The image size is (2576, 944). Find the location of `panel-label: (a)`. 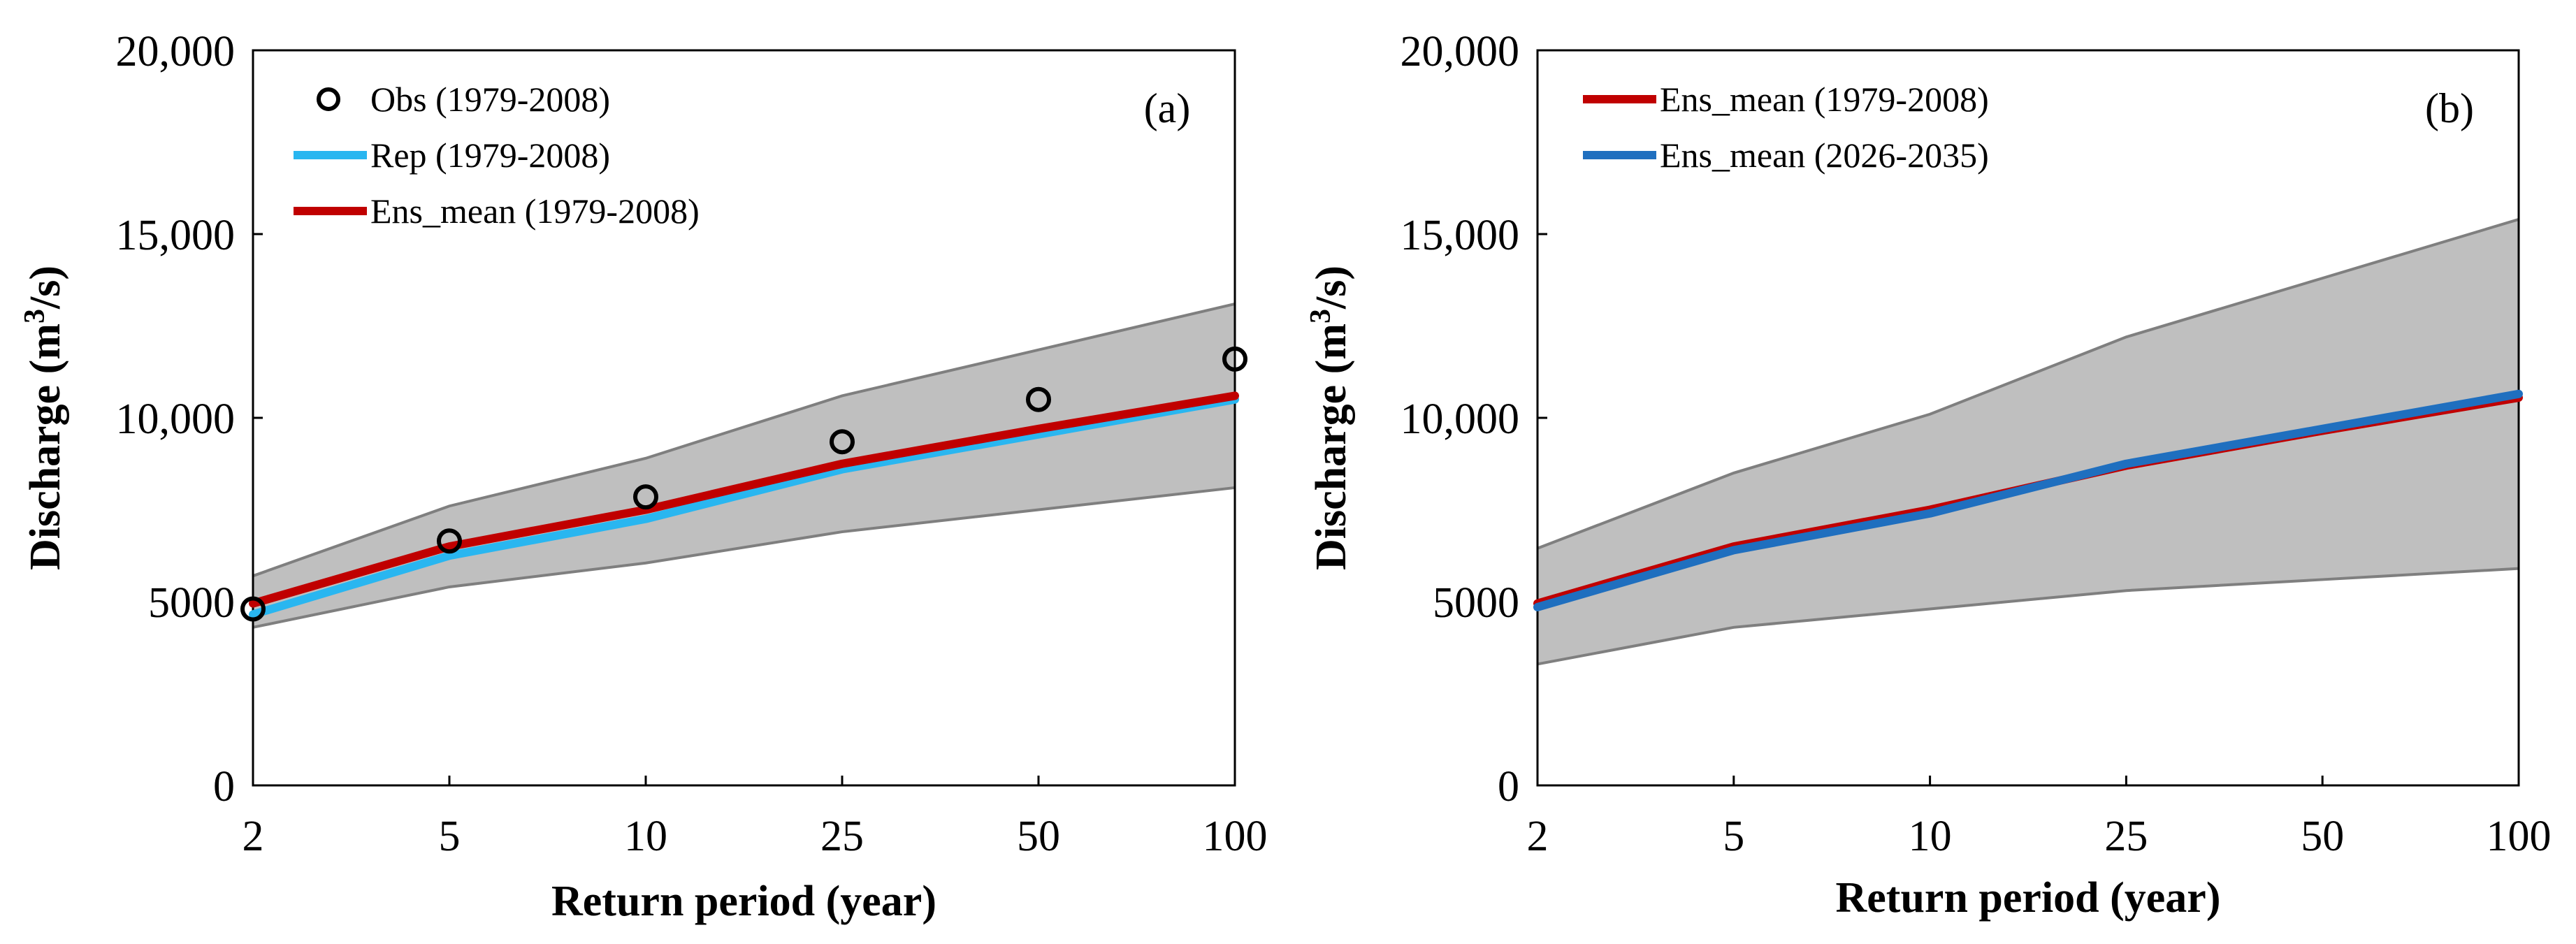

panel-label: (a) is located at coordinates (1167, 108).